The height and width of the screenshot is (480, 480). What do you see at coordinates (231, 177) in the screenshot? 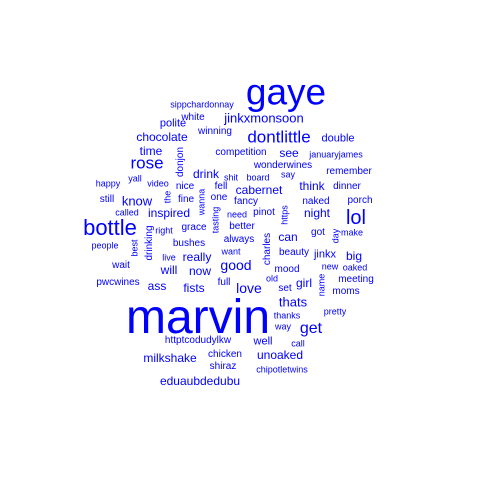
I see `word: shit` at bounding box center [231, 177].